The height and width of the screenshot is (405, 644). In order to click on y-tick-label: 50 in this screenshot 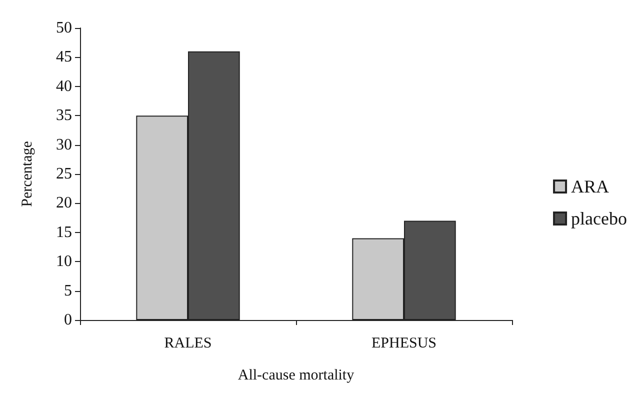, I will do `click(64, 28)`.